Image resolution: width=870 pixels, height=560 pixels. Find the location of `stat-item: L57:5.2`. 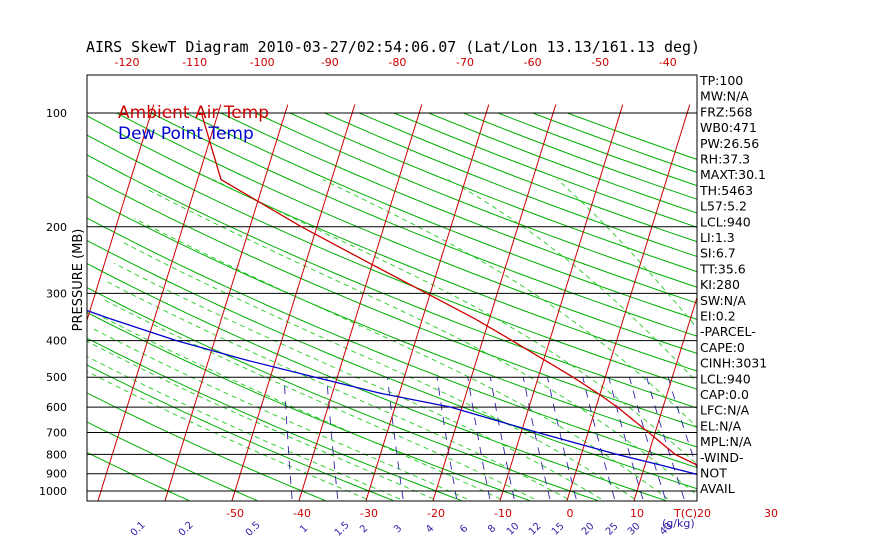

stat-item: L57:5.2 is located at coordinates (723, 206).